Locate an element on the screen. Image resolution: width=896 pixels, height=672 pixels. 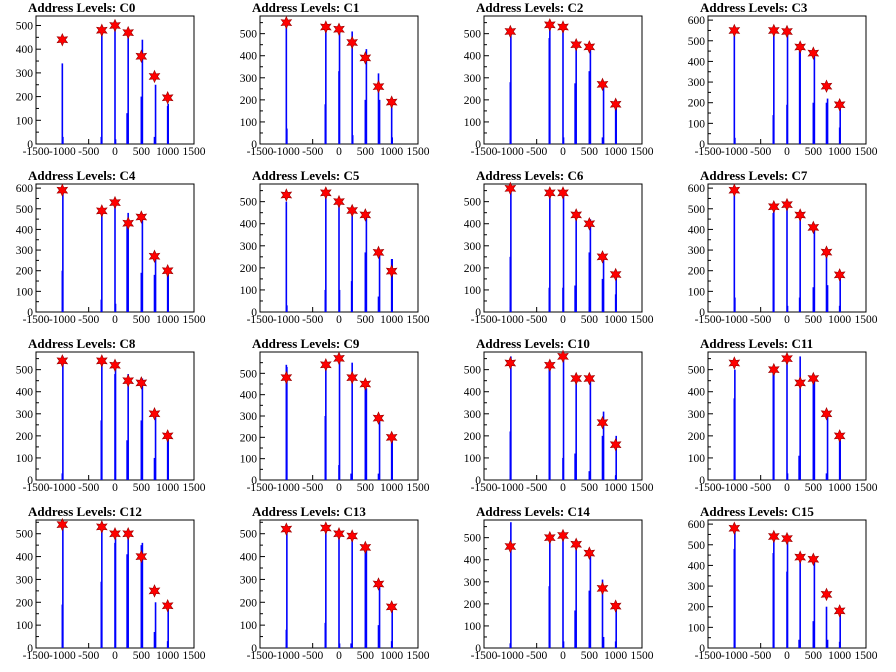
chart-title: Address Levels: C13 is located at coordinates (309, 511).